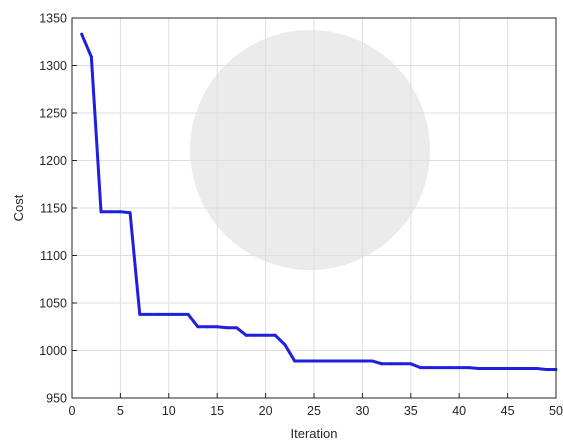 Image resolution: width=563 pixels, height=442 pixels. What do you see at coordinates (72, 411) in the screenshot?
I see `x-tick-label: 0` at bounding box center [72, 411].